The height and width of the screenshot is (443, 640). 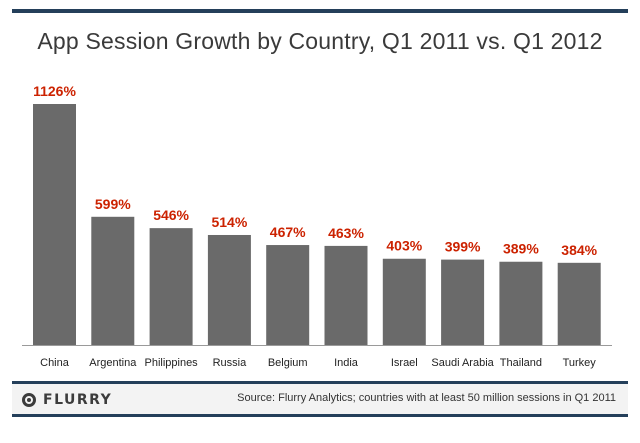 I want to click on flurry-logo: FLURRY, so click(x=67, y=400).